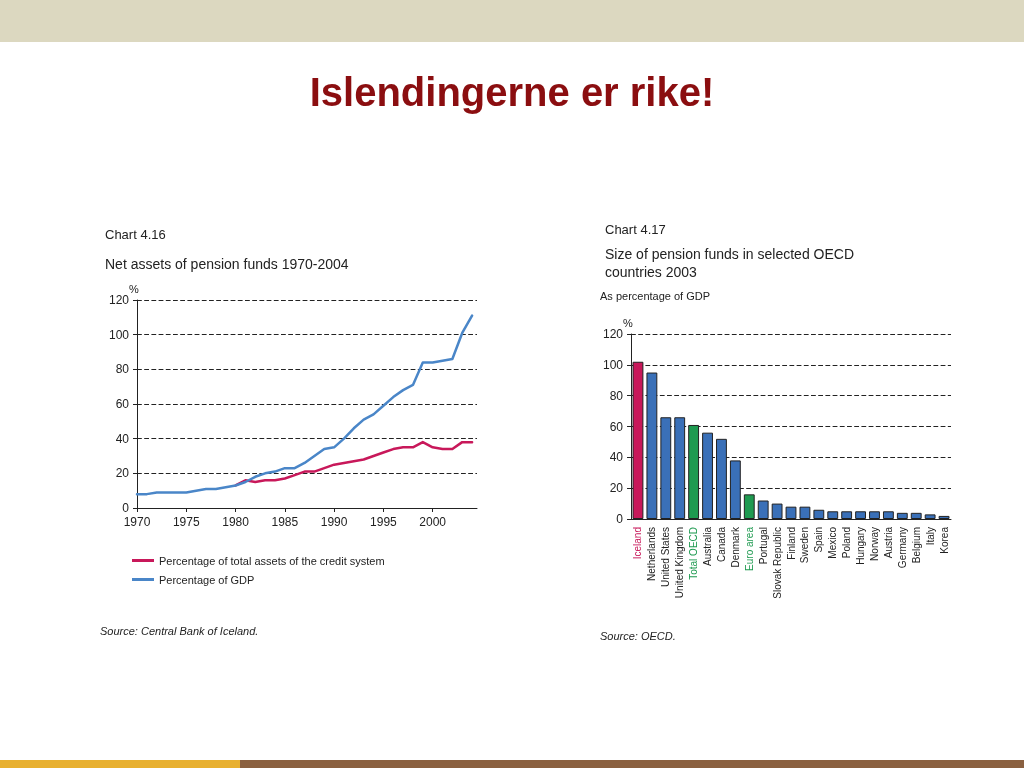  Describe the element at coordinates (819, 540) in the screenshot. I see `x-tick-label: Spain` at that location.